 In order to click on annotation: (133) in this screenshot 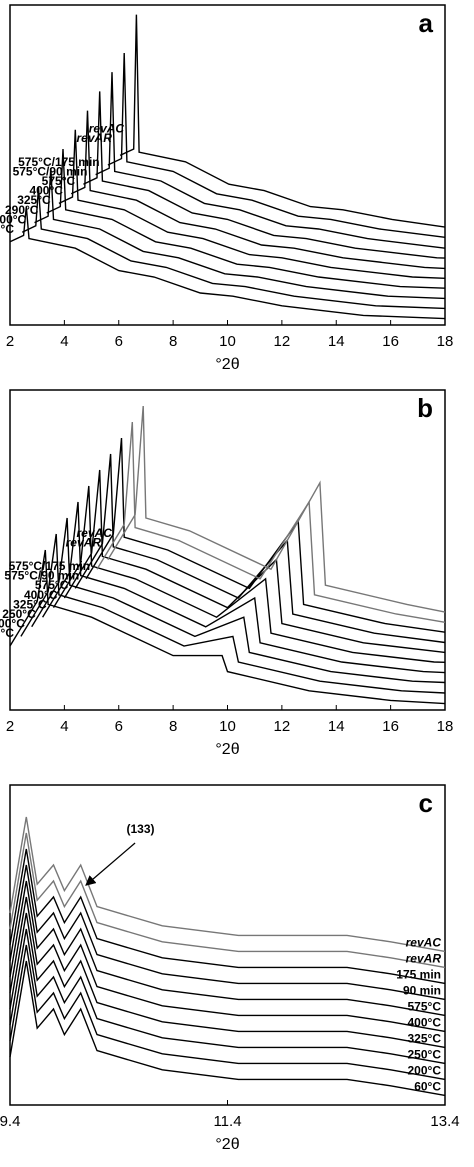, I will do `click(140, 829)`.